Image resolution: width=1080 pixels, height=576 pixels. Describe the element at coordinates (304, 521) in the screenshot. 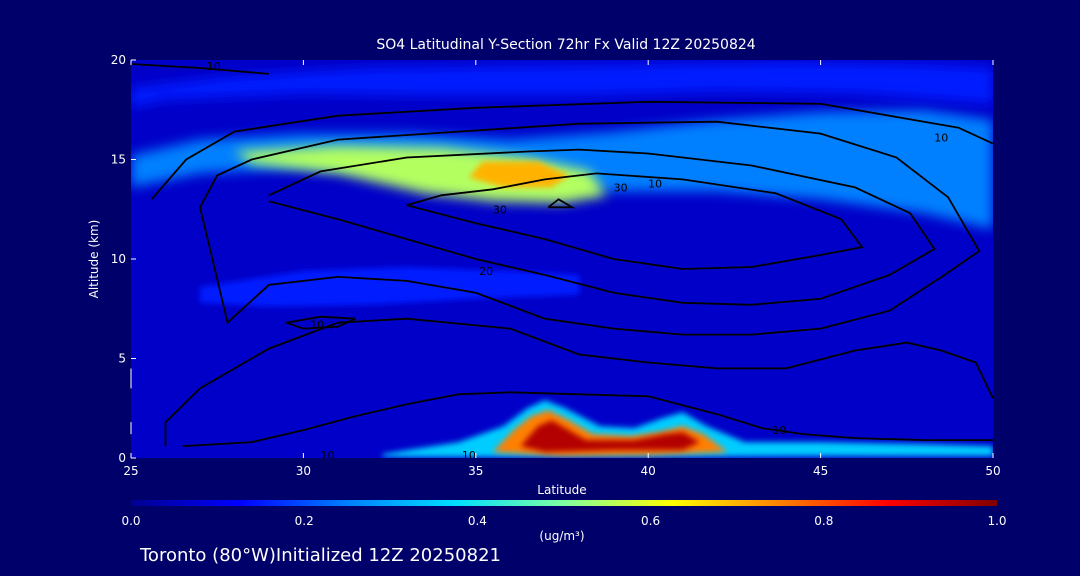

I see `colorbar-tick-label: 0.2` at that location.